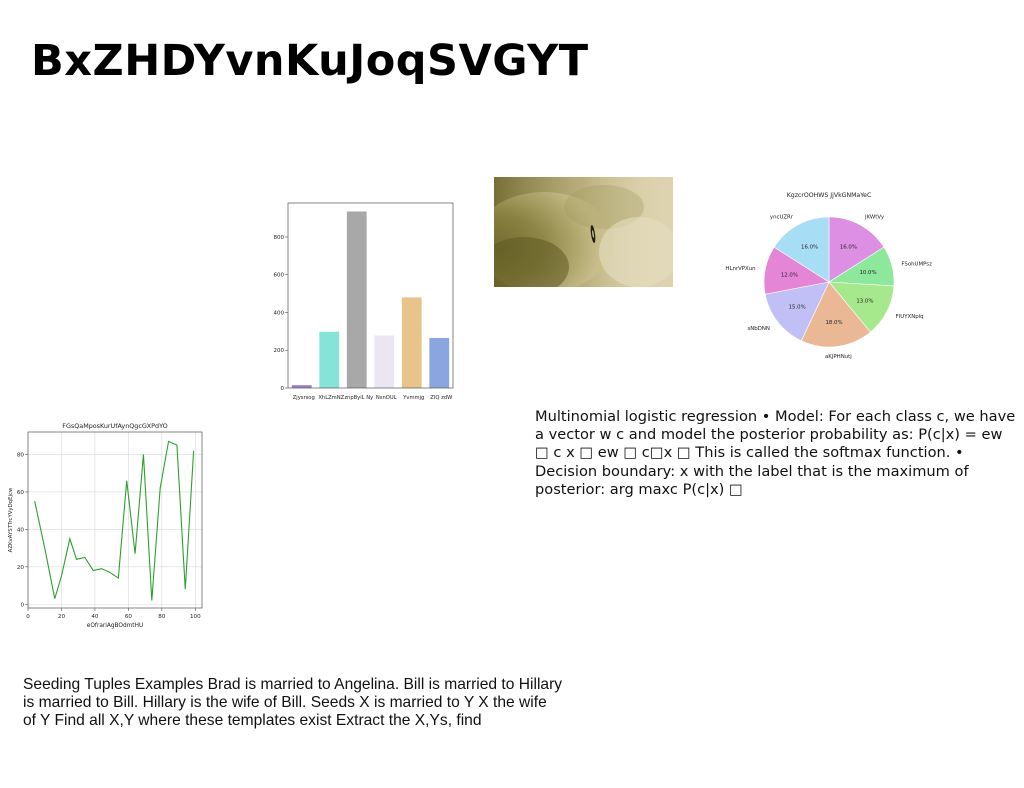  I want to click on line-xtick-label-2: 40, so click(95, 617).